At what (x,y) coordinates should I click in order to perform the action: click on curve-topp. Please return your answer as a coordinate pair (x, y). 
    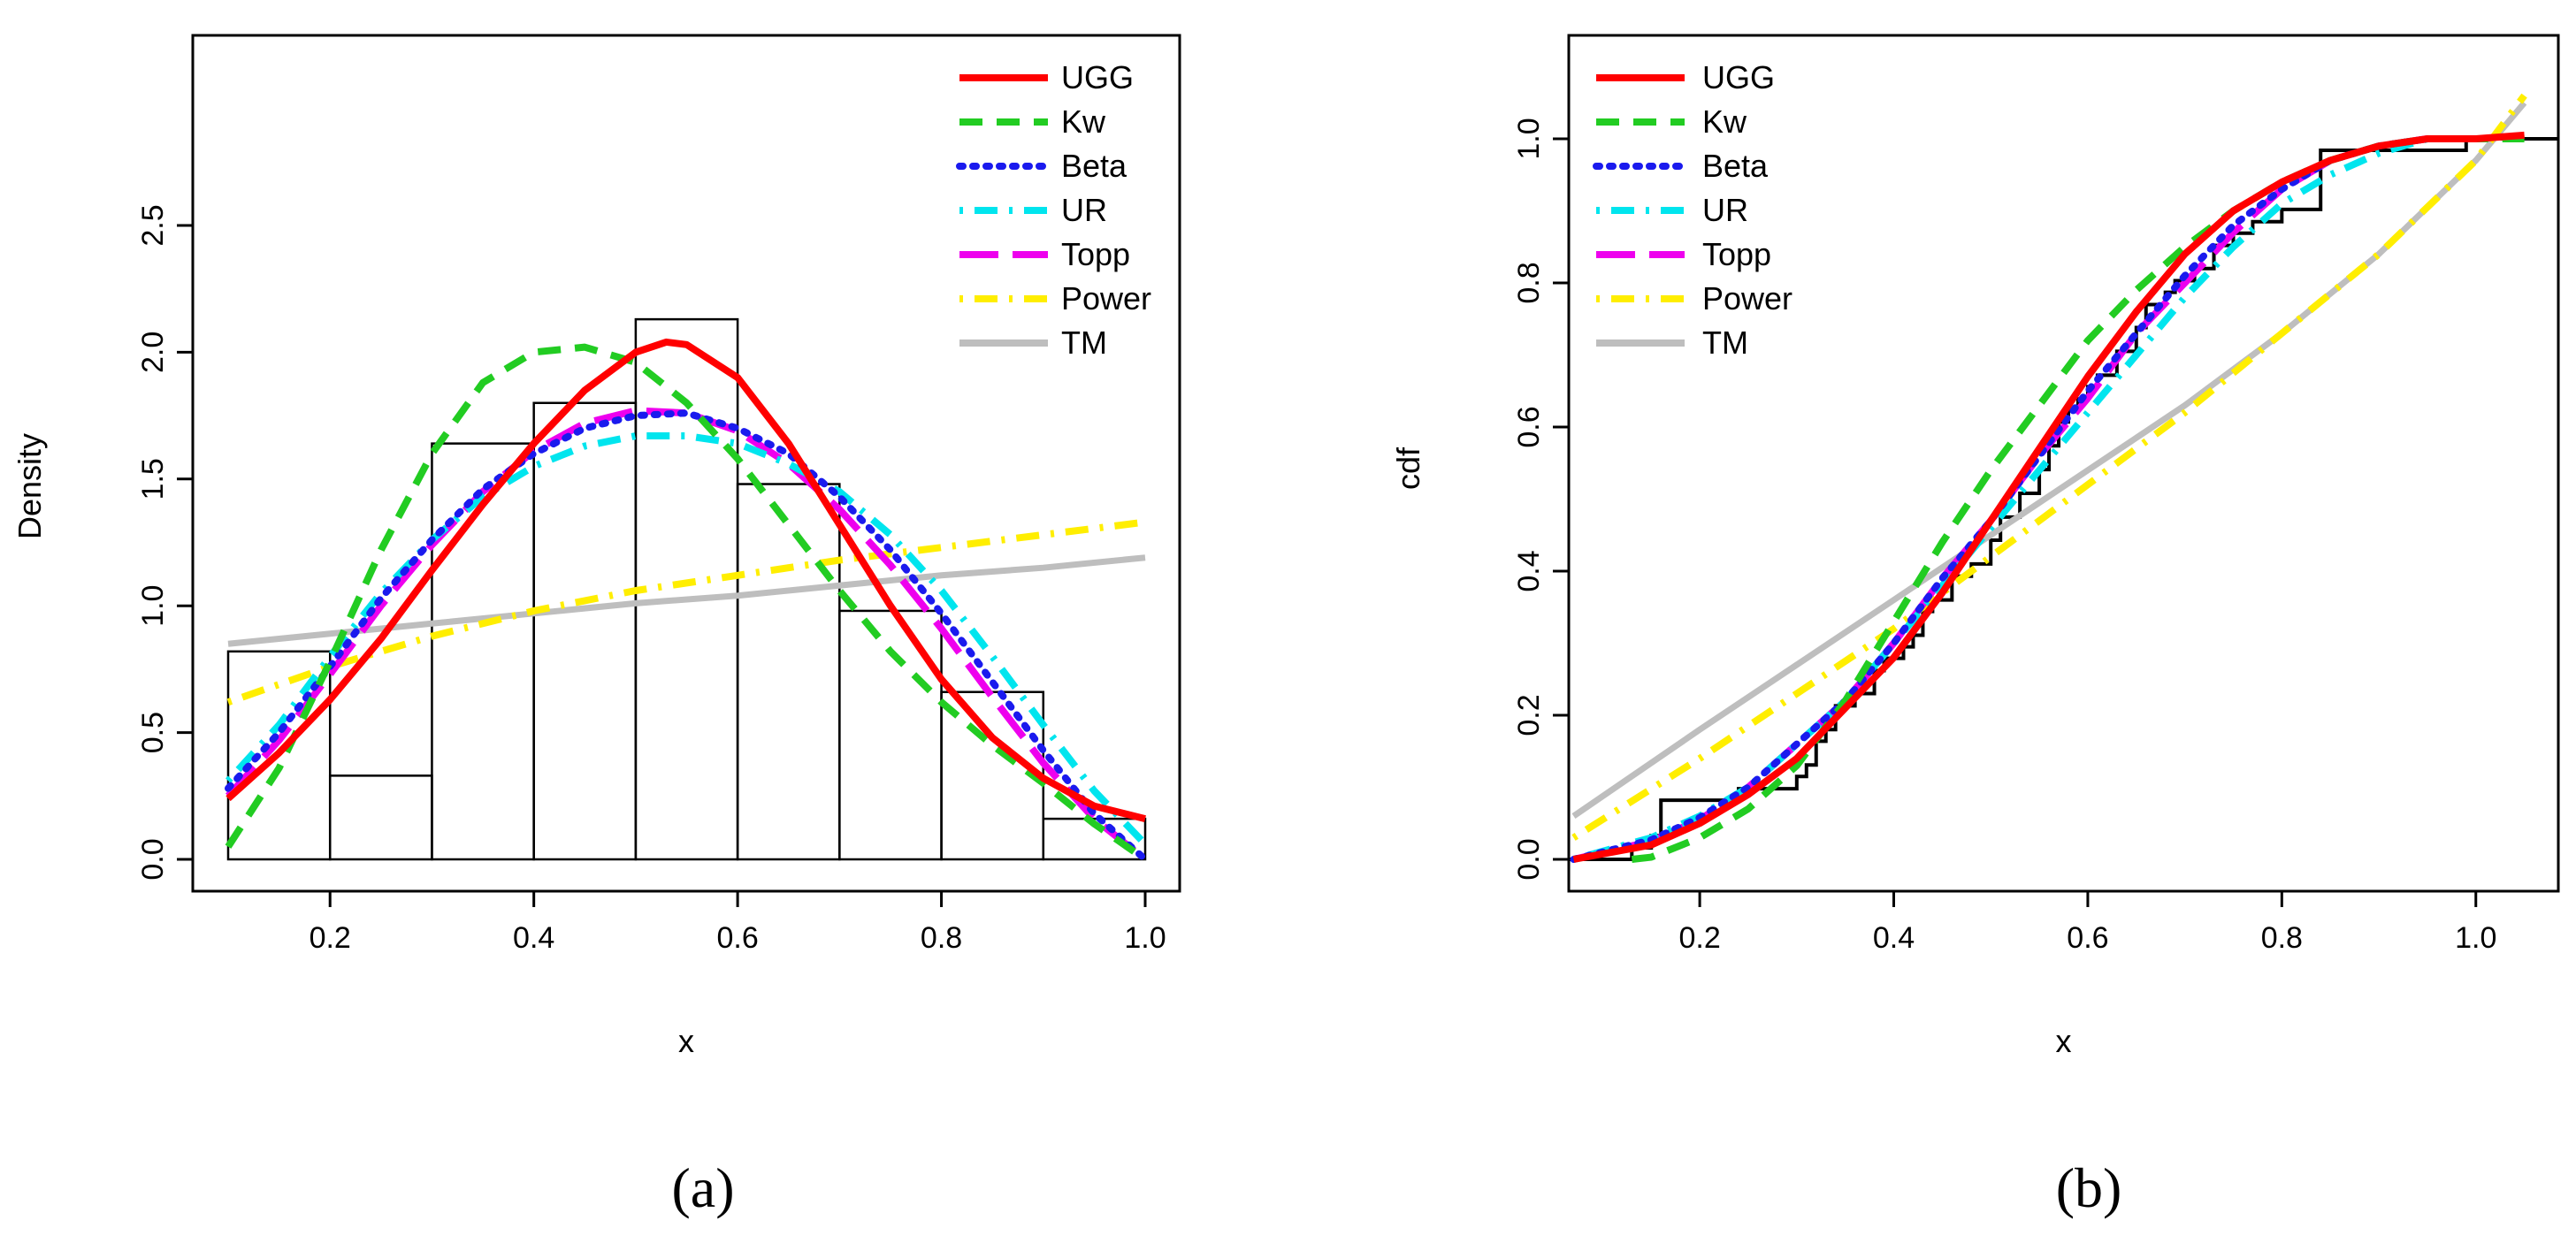
    Looking at the image, I should click on (687, 635).